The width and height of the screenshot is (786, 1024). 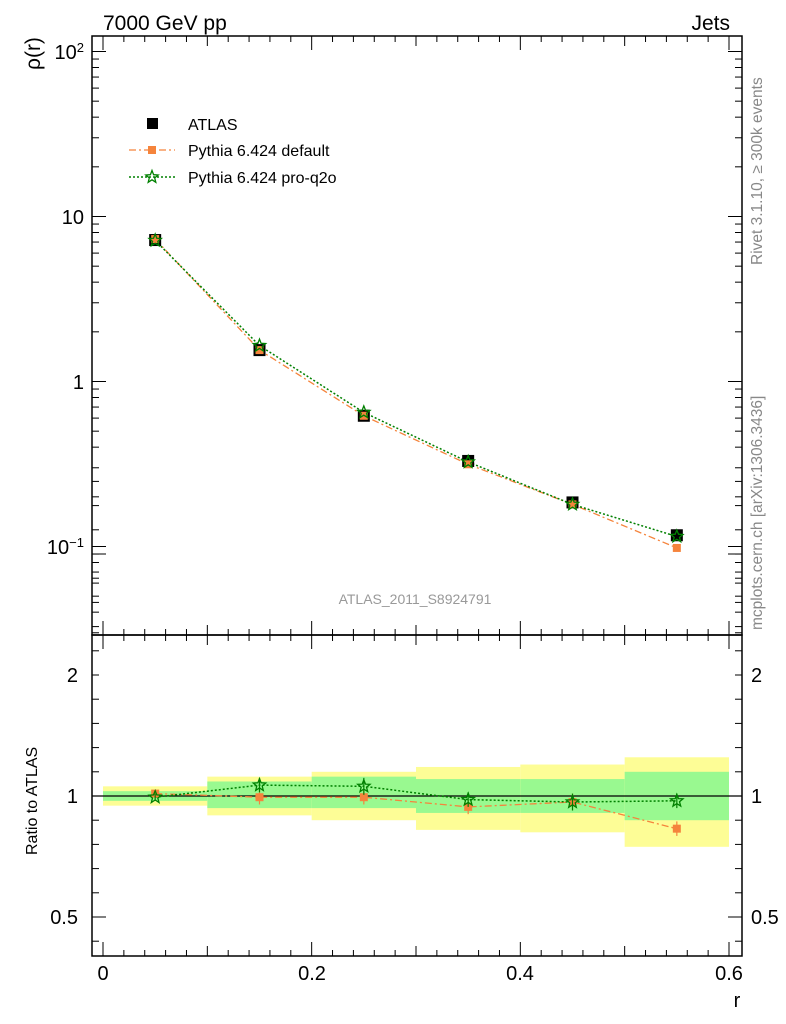 What do you see at coordinates (756, 797) in the screenshot?
I see `ratio-ytick-label-right-1: 1` at bounding box center [756, 797].